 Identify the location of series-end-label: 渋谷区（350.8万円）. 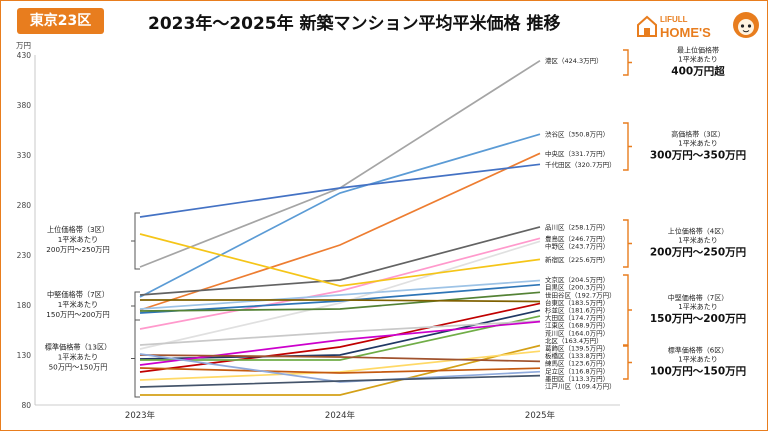
(577, 134).